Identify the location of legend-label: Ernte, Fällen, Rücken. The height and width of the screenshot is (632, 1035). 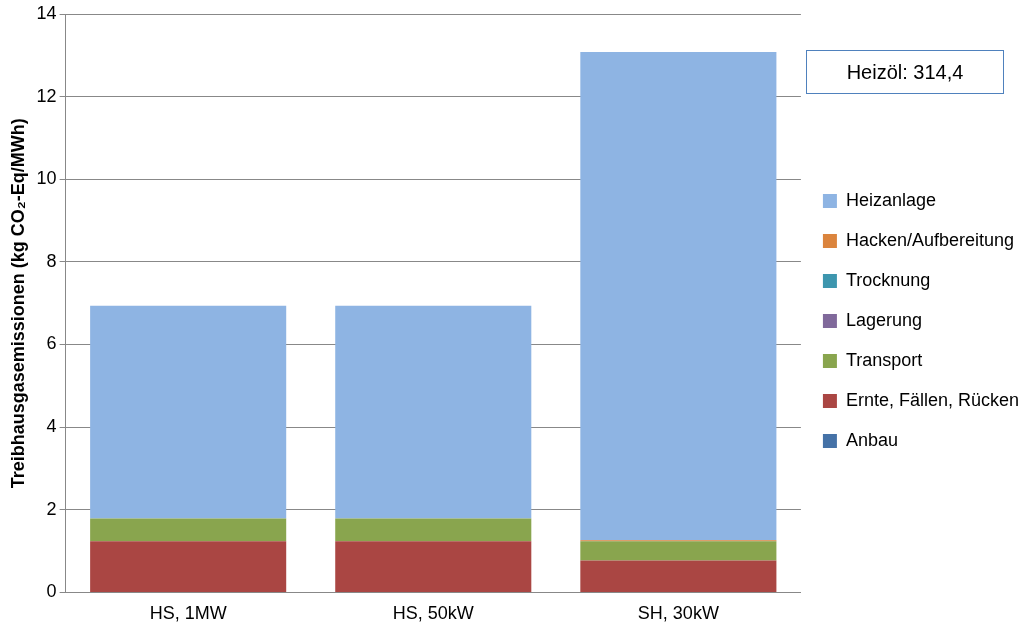
(932, 399).